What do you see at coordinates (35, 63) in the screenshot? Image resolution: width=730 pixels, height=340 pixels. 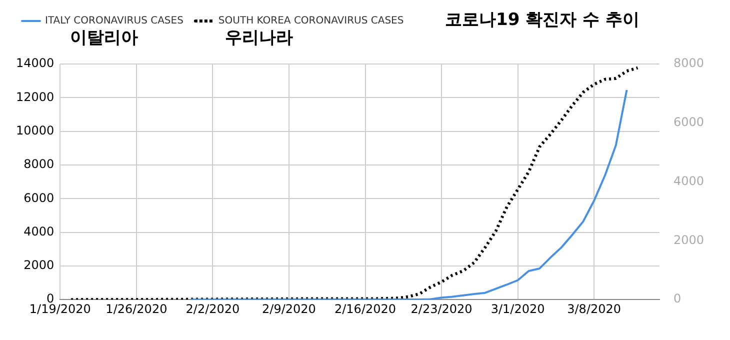 I see `y-tick-label: 14000` at bounding box center [35, 63].